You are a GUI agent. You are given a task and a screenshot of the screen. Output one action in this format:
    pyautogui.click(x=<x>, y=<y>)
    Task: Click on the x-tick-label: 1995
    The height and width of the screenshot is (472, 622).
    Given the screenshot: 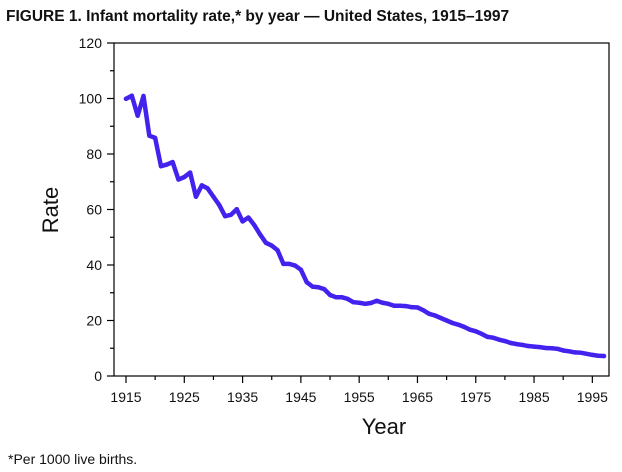 What is the action you would take?
    pyautogui.click(x=592, y=397)
    